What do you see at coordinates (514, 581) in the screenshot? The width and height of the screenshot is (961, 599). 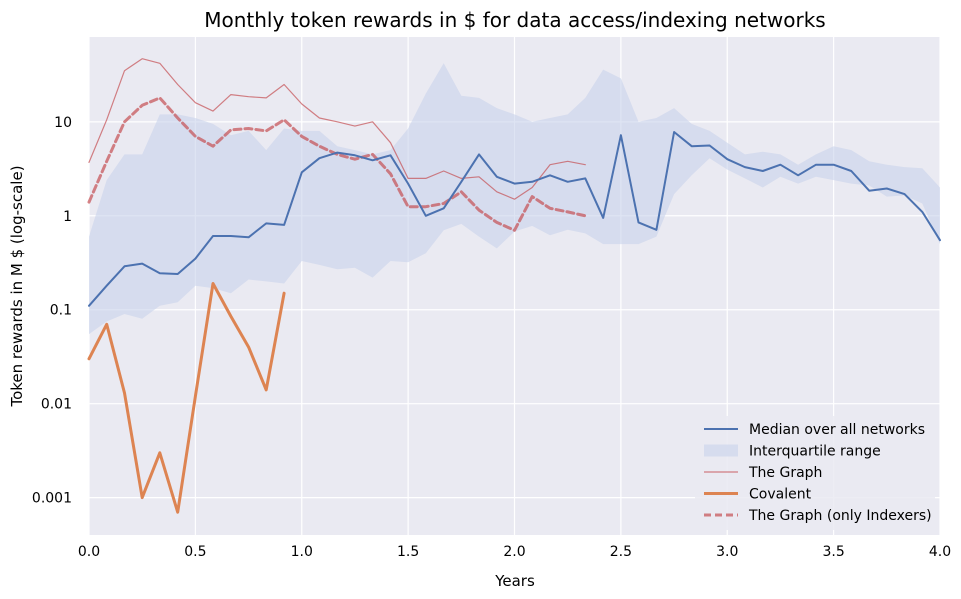 I see `x-axis-label: Years` at bounding box center [514, 581].